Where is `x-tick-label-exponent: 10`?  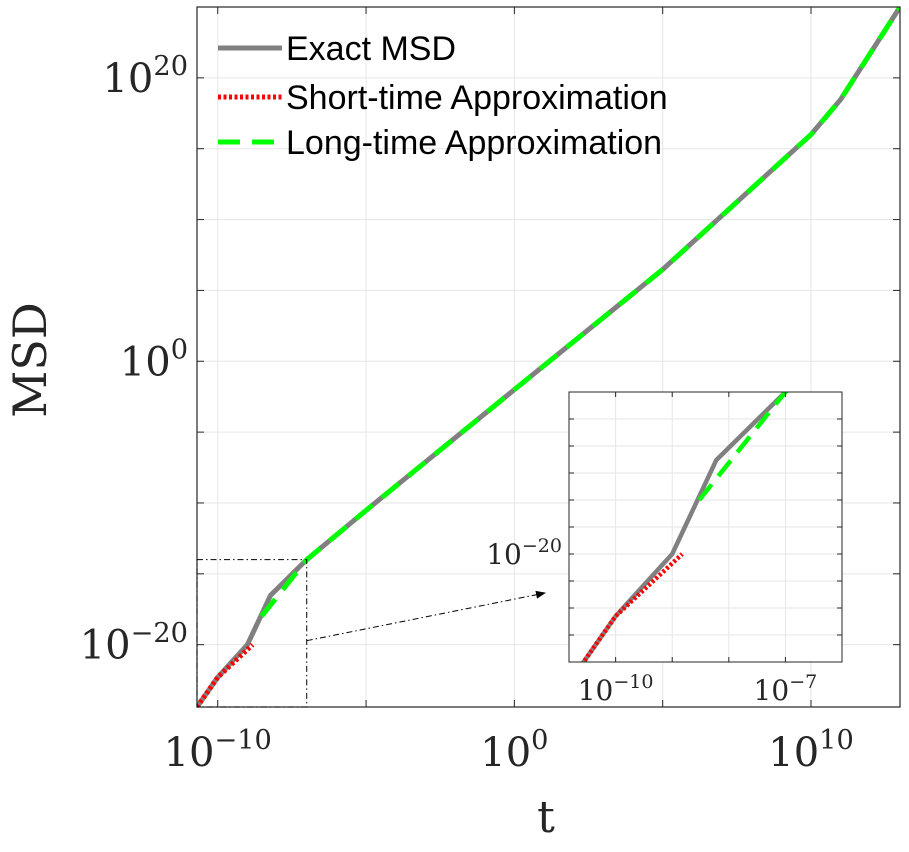
x-tick-label-exponent: 10 is located at coordinates (836, 740).